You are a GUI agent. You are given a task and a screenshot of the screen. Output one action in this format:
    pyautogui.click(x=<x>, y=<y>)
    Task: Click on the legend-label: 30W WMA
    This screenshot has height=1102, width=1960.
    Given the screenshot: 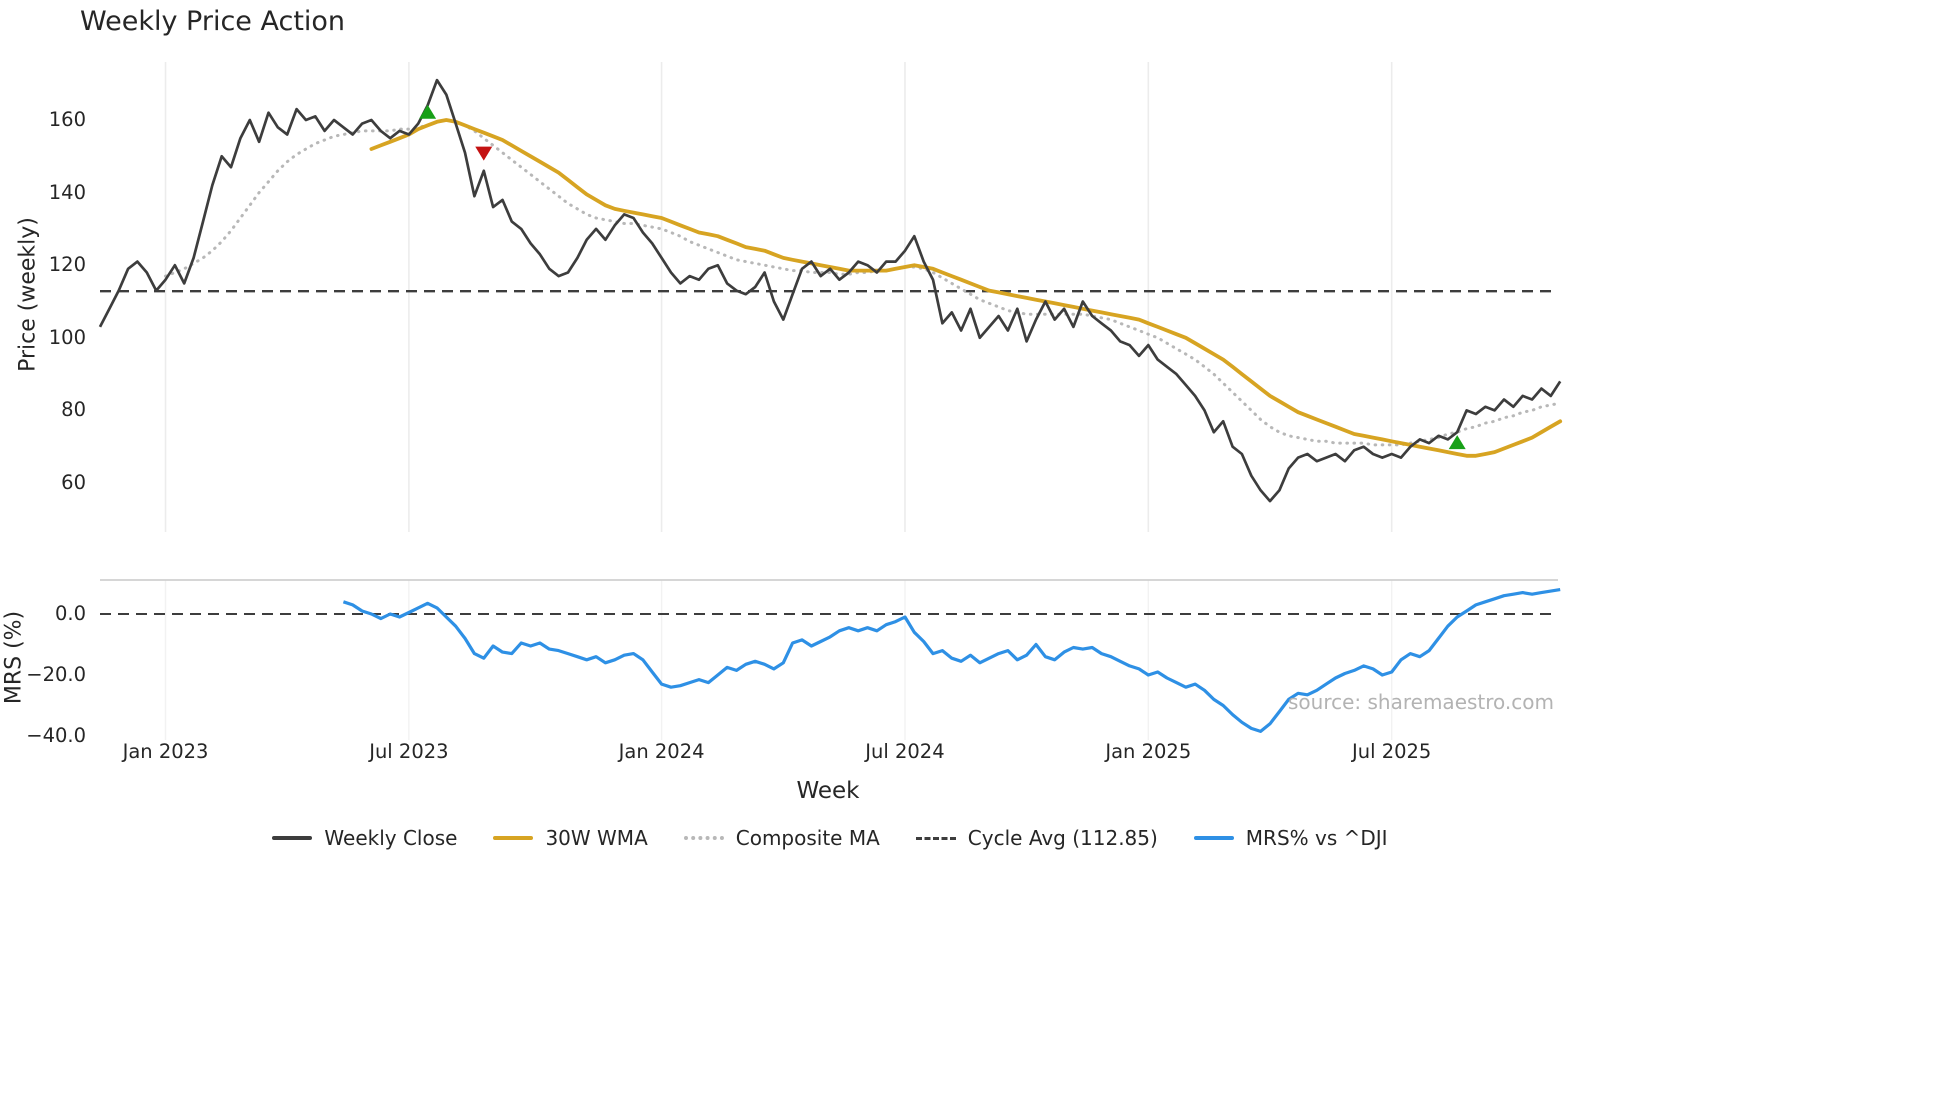 What is the action you would take?
    pyautogui.click(x=596, y=838)
    